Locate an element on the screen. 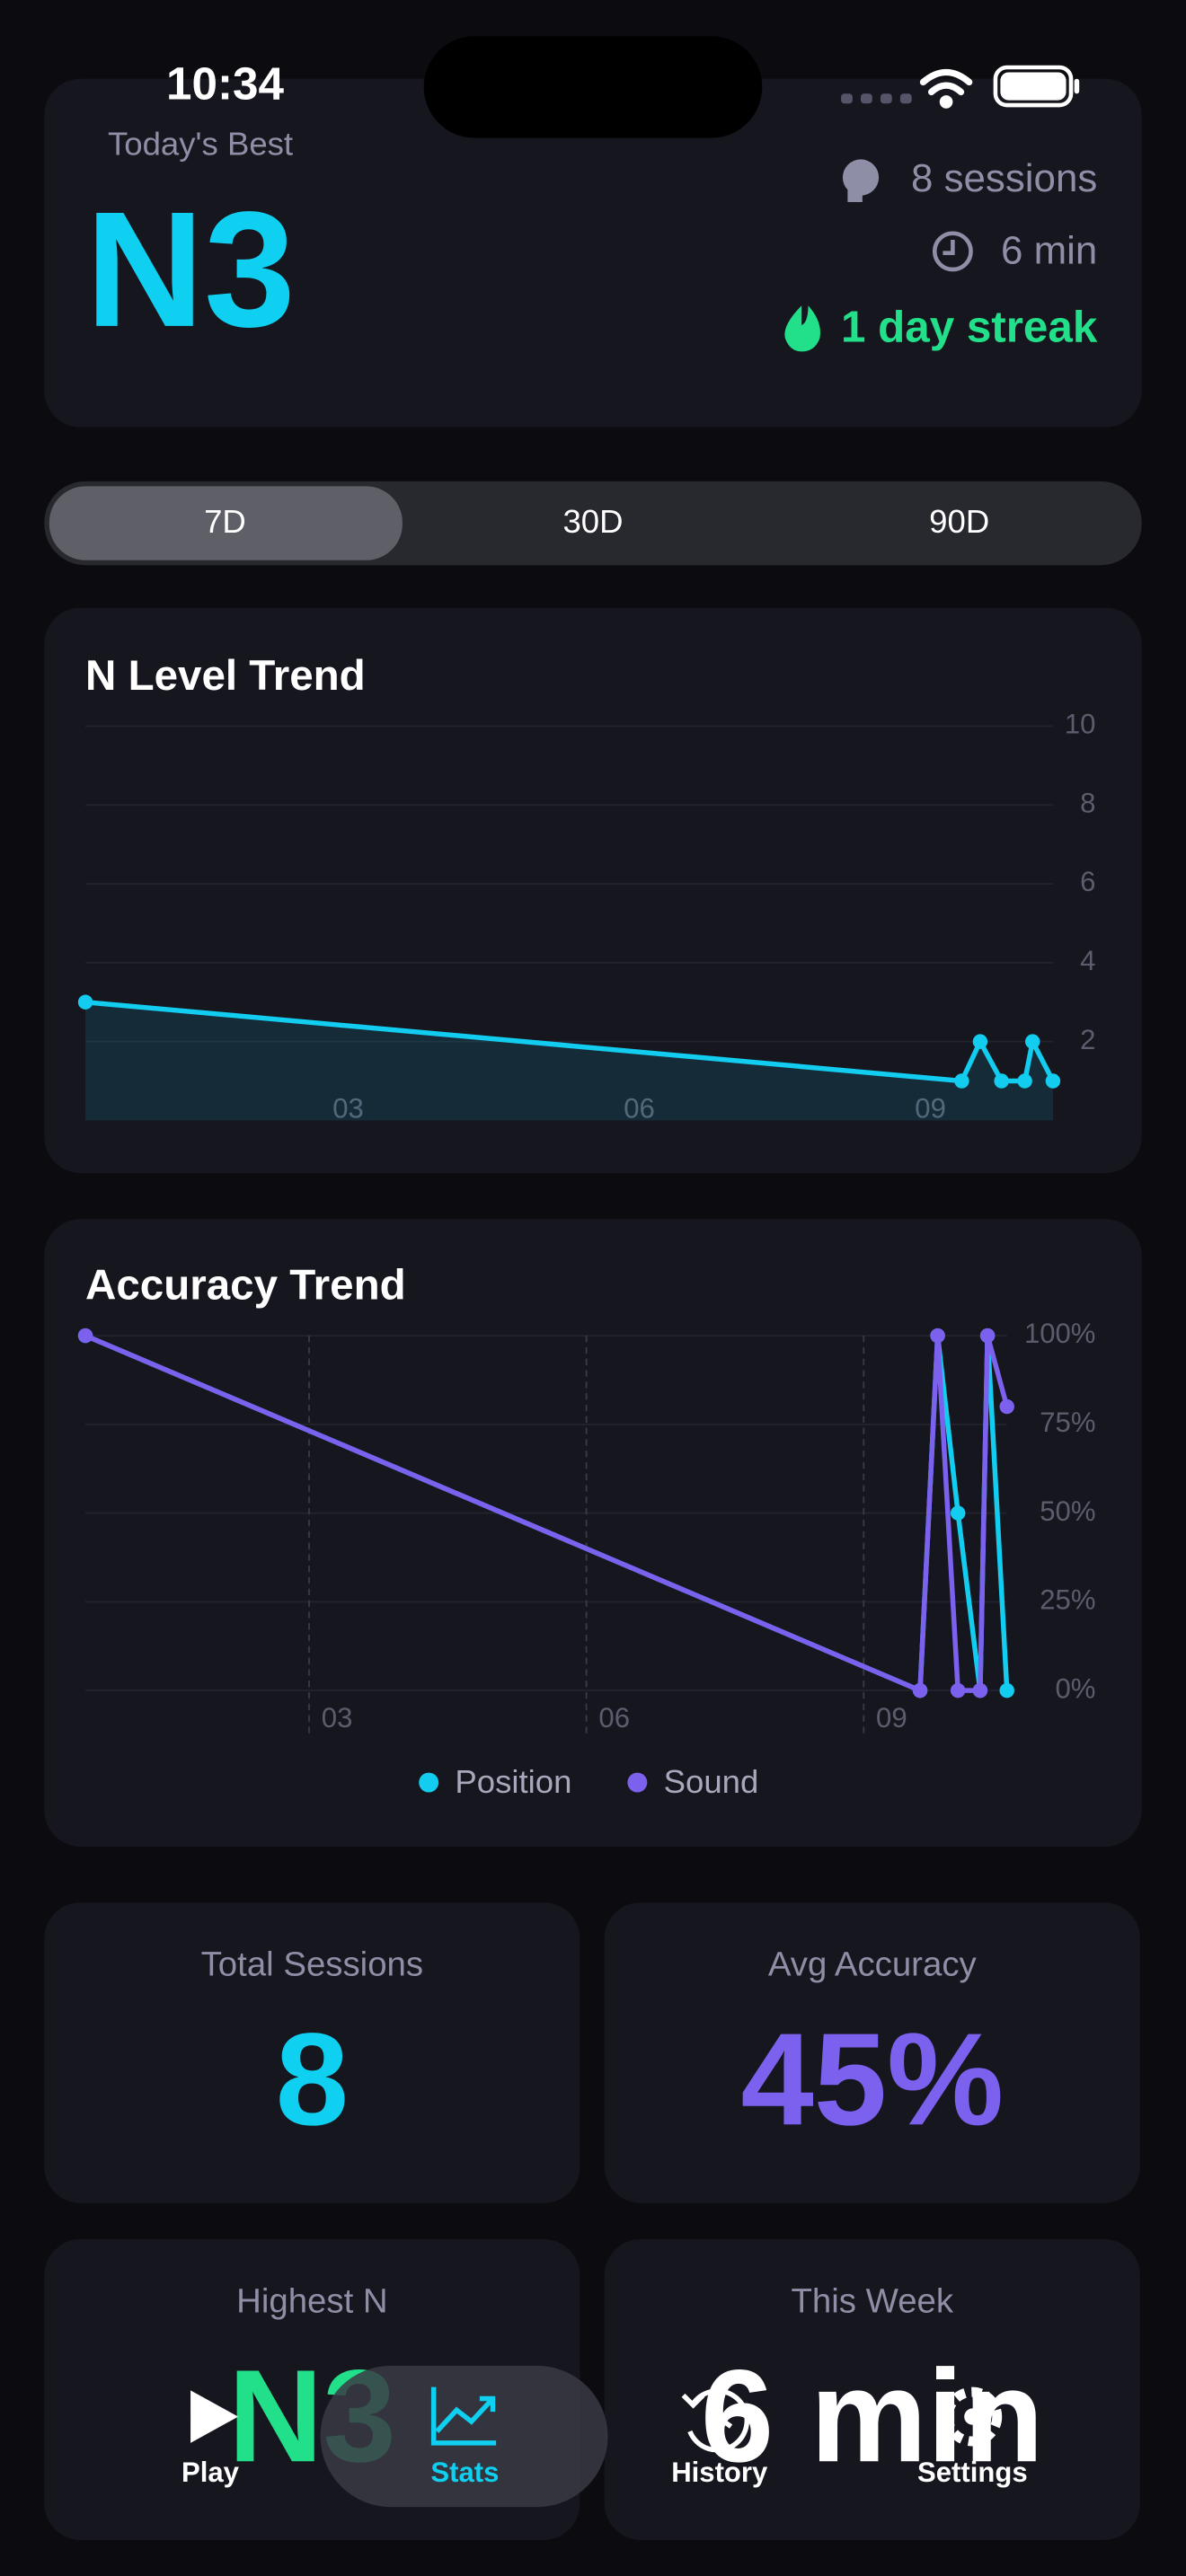 This screenshot has height=2576, width=1186. area is located at coordinates (569, 1061).